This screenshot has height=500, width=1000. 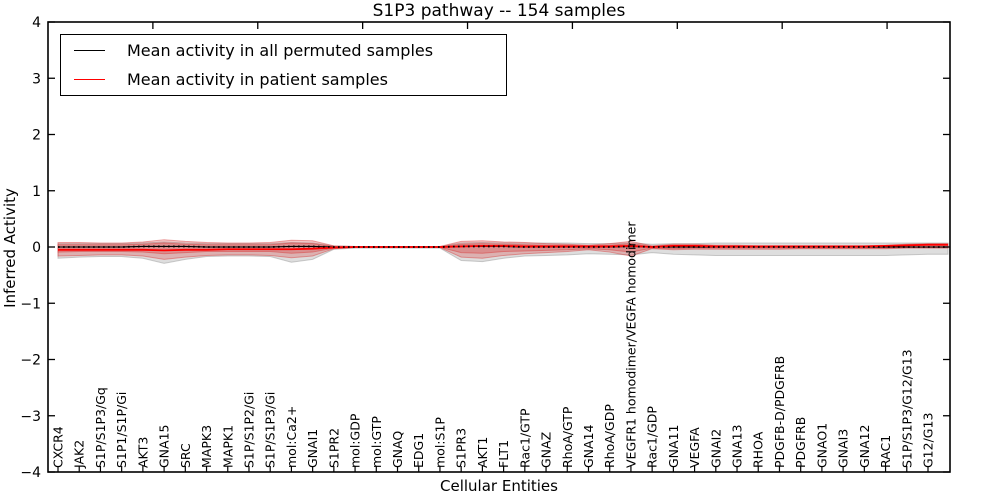 I want to click on y-tick-label: 0, so click(x=36, y=248).